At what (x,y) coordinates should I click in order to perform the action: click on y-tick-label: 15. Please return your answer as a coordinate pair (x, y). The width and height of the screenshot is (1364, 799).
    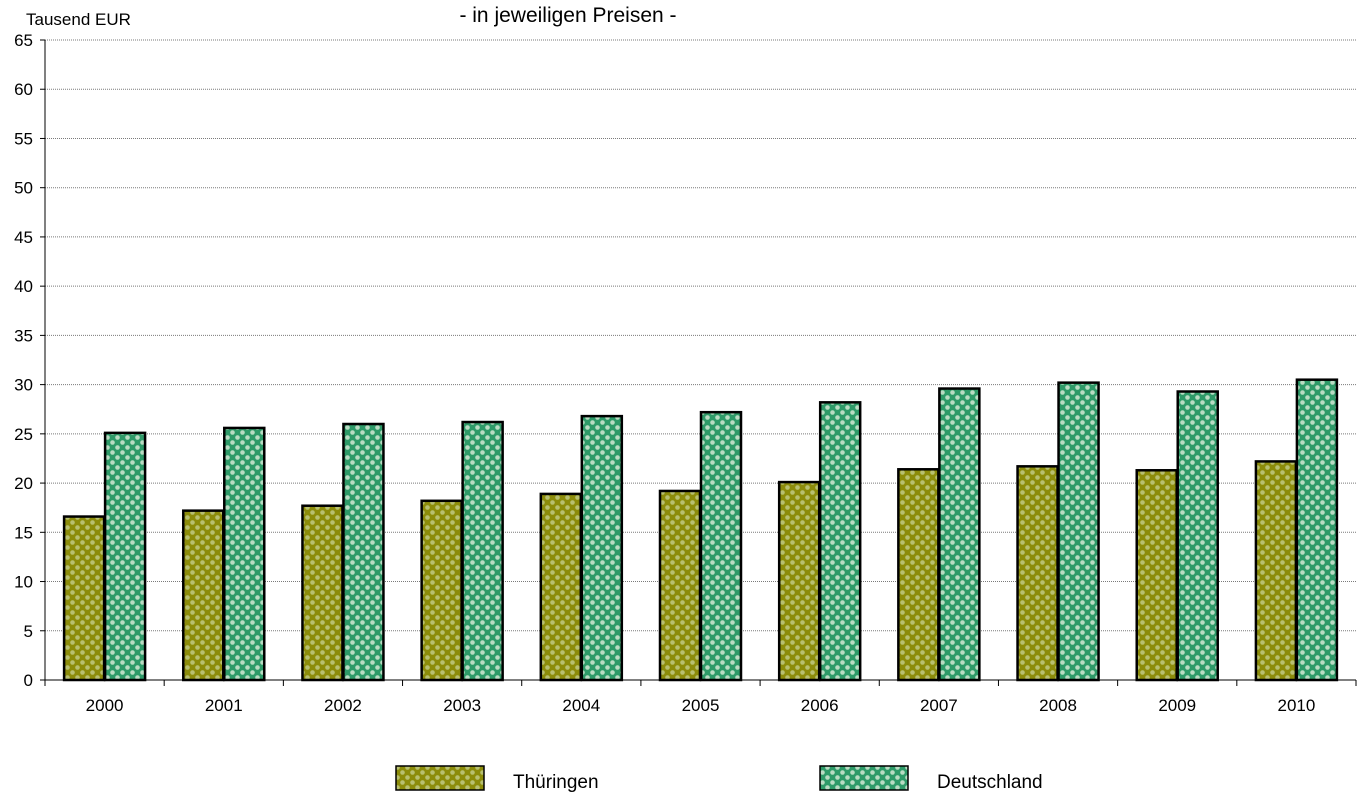
    Looking at the image, I should click on (23, 532).